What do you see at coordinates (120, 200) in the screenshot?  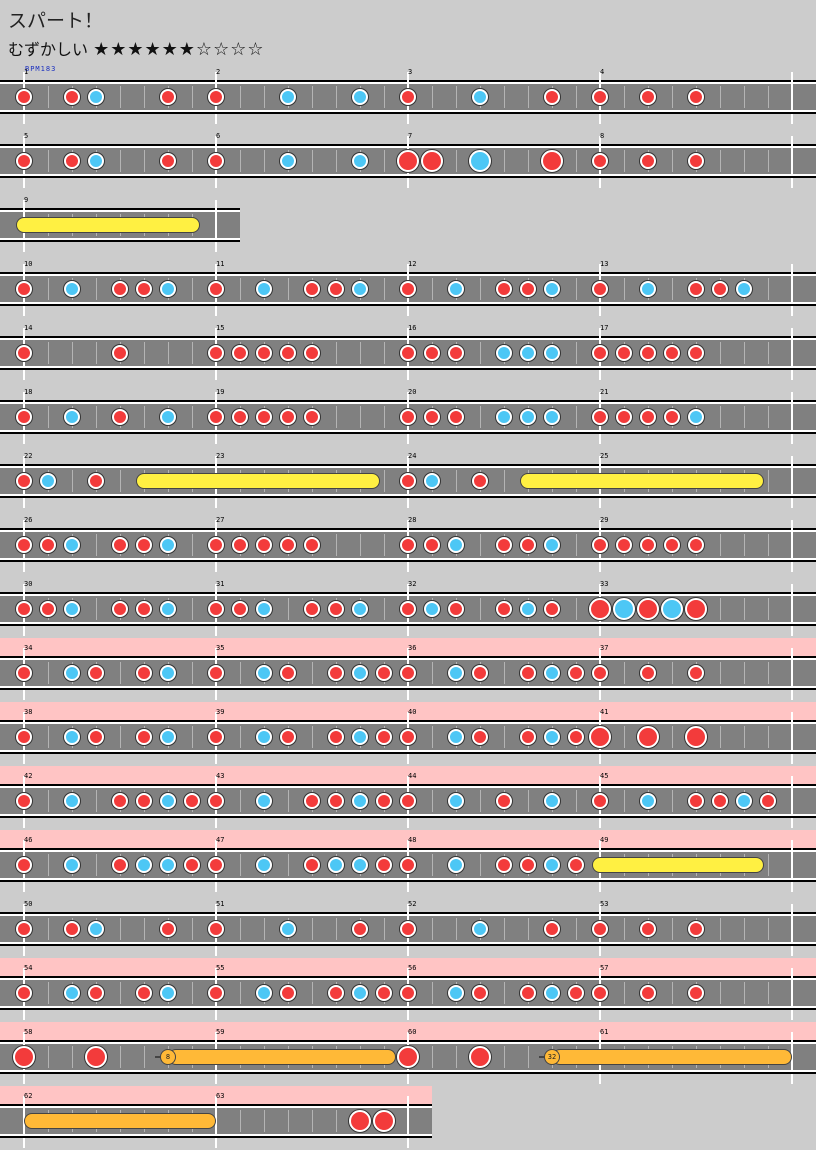 I see `row-background` at bounding box center [120, 200].